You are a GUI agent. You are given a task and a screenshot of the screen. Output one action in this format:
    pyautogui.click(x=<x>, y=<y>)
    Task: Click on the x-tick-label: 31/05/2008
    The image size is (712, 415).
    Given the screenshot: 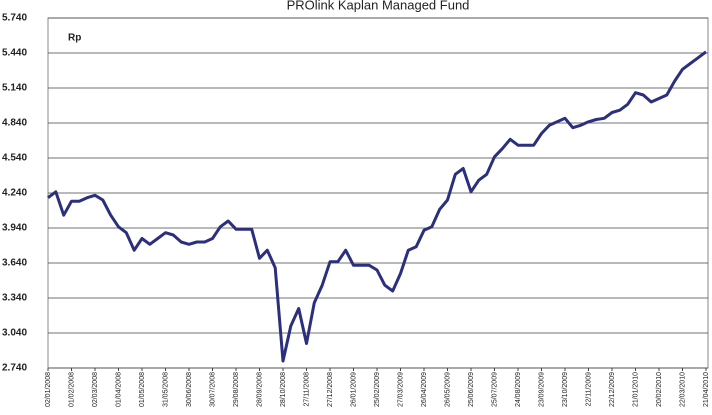 What is the action you would take?
    pyautogui.click(x=165, y=389)
    